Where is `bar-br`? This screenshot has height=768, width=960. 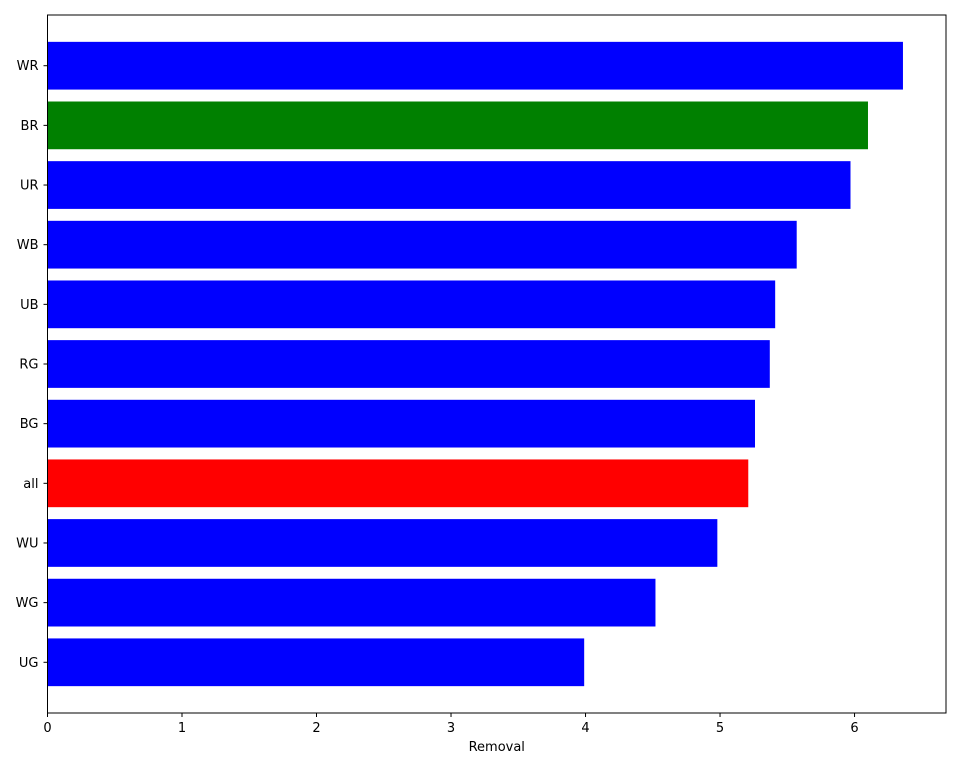 bar-br is located at coordinates (457, 125).